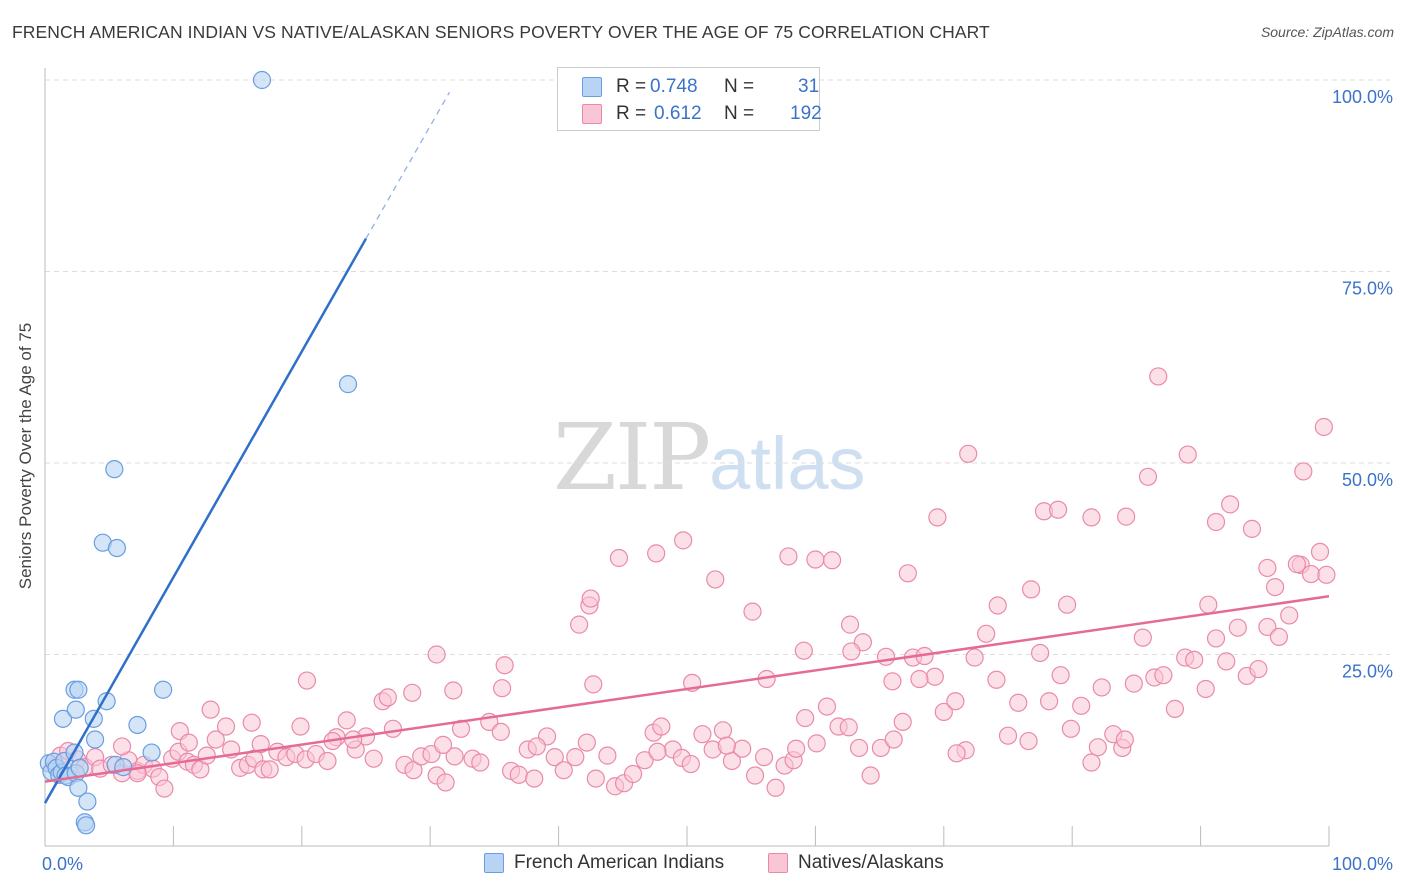  What do you see at coordinates (25, 456) in the screenshot?
I see `y-axis-label: Seniors Poverty Over the Age of 75` at bounding box center [25, 456].